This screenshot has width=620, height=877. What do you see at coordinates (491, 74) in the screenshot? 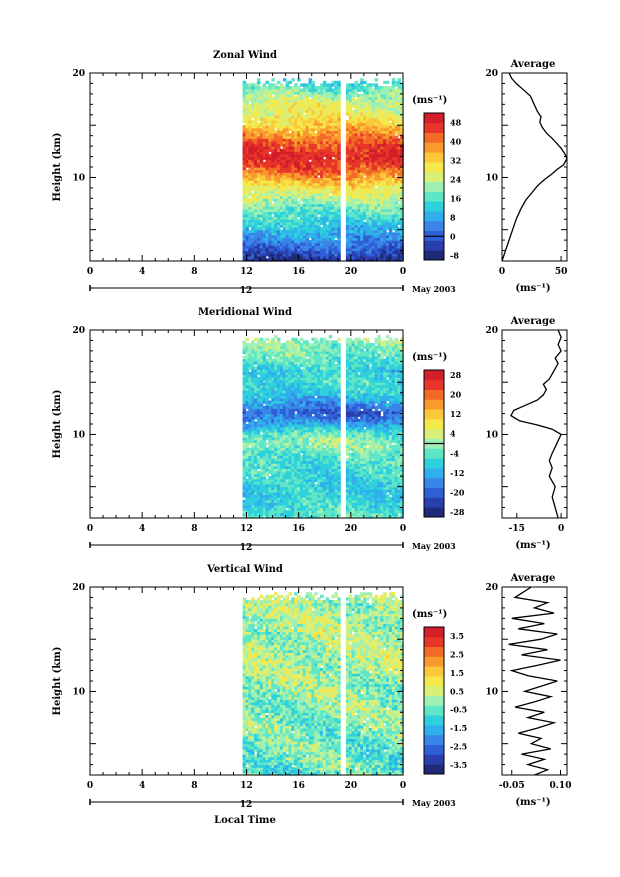
I see `average-y-tick-label: 20` at bounding box center [491, 74].